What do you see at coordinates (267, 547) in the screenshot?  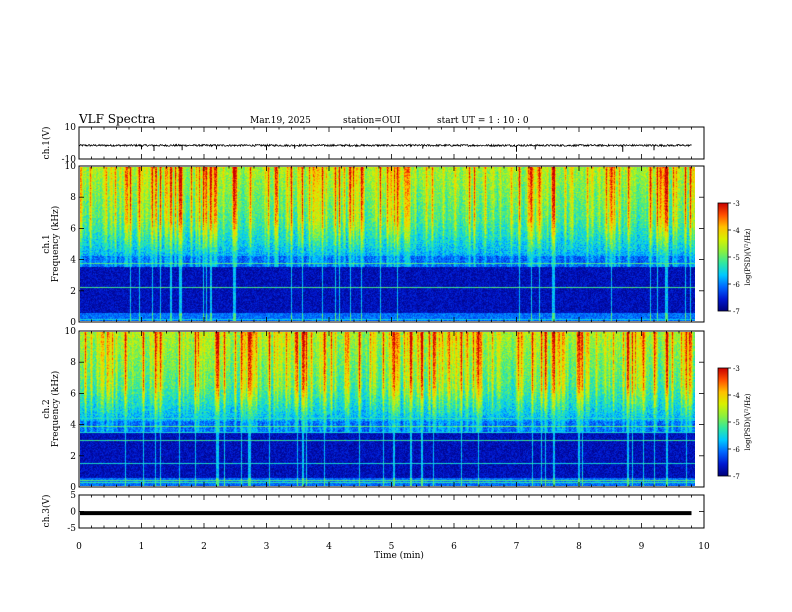 I see `x-tick-label: 3` at bounding box center [267, 547].